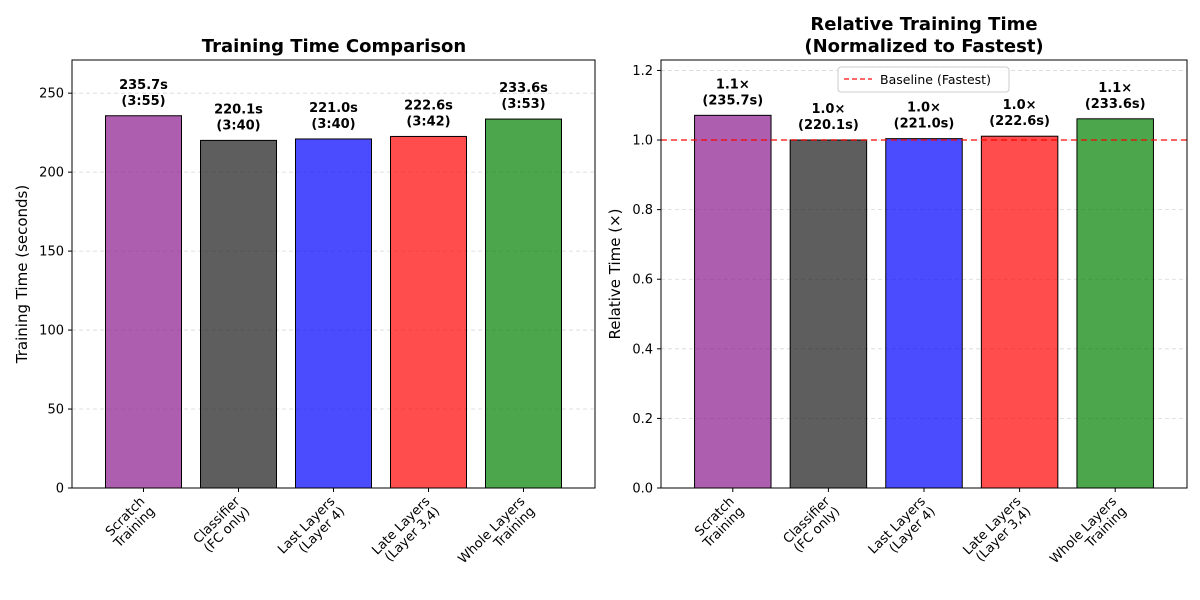  What do you see at coordinates (143, 85) in the screenshot?
I see `data-label-value: 235.7s` at bounding box center [143, 85].